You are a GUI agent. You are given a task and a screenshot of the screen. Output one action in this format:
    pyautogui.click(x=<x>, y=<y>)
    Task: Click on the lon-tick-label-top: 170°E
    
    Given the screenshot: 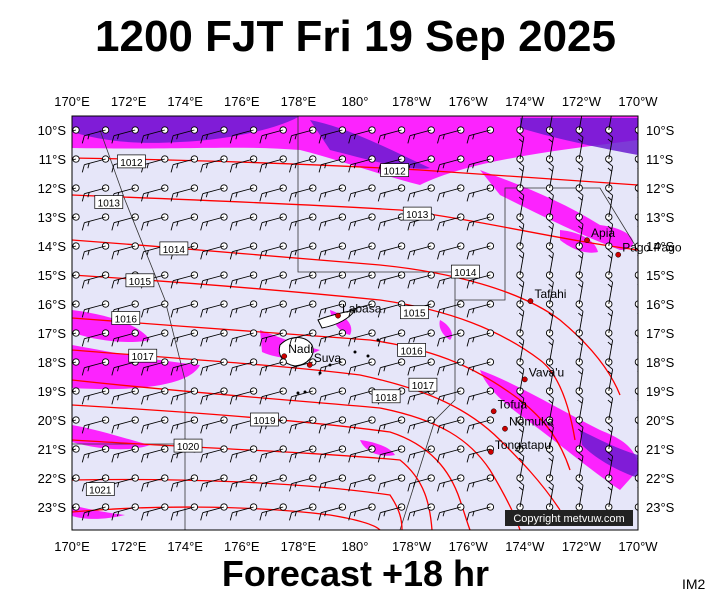 What is the action you would take?
    pyautogui.click(x=72, y=101)
    